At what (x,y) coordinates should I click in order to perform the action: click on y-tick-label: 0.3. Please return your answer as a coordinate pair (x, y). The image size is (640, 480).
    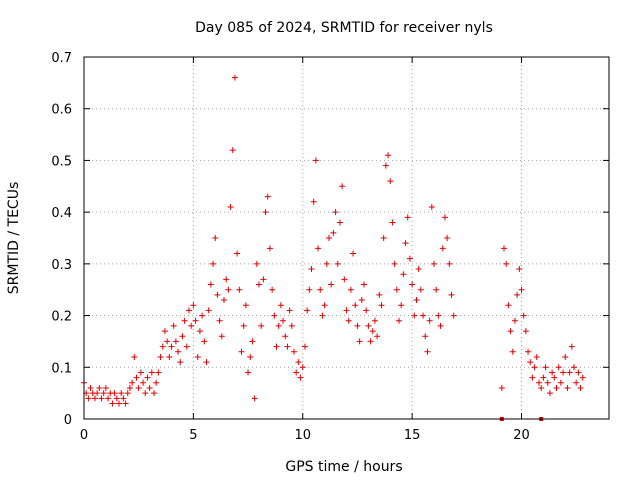
    Looking at the image, I should click on (61, 265).